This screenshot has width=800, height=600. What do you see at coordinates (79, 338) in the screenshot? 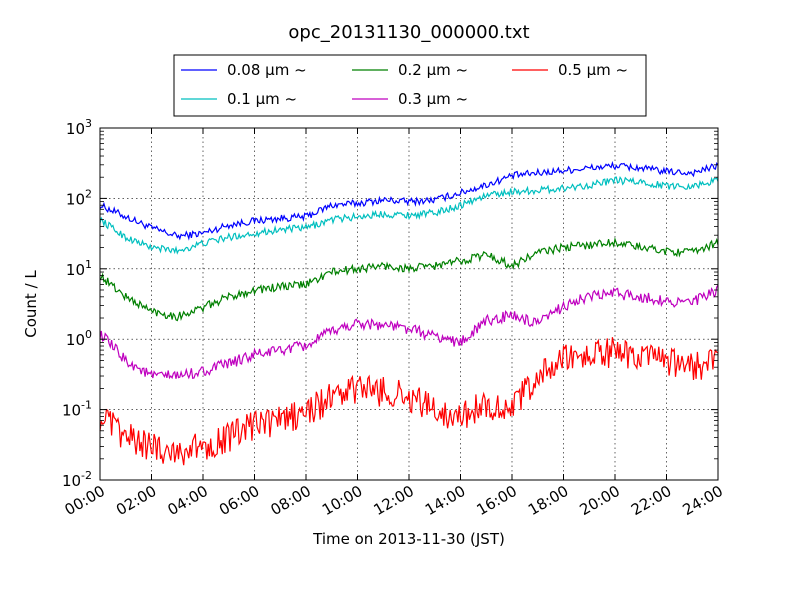
I see `y-tick-label: 10⁰` at bounding box center [79, 338].